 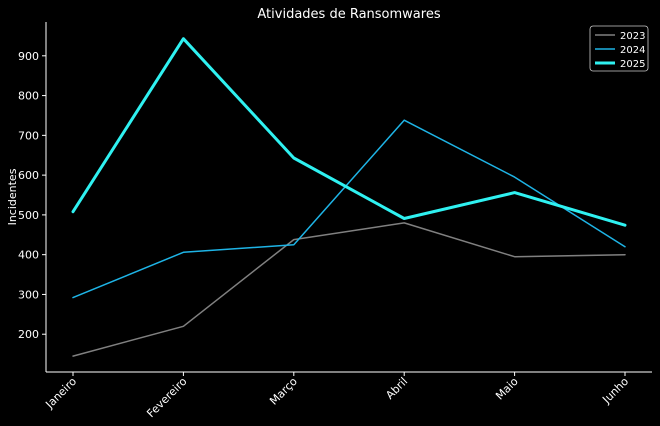 What do you see at coordinates (28, 255) in the screenshot?
I see `y-tick-label: 400` at bounding box center [28, 255].